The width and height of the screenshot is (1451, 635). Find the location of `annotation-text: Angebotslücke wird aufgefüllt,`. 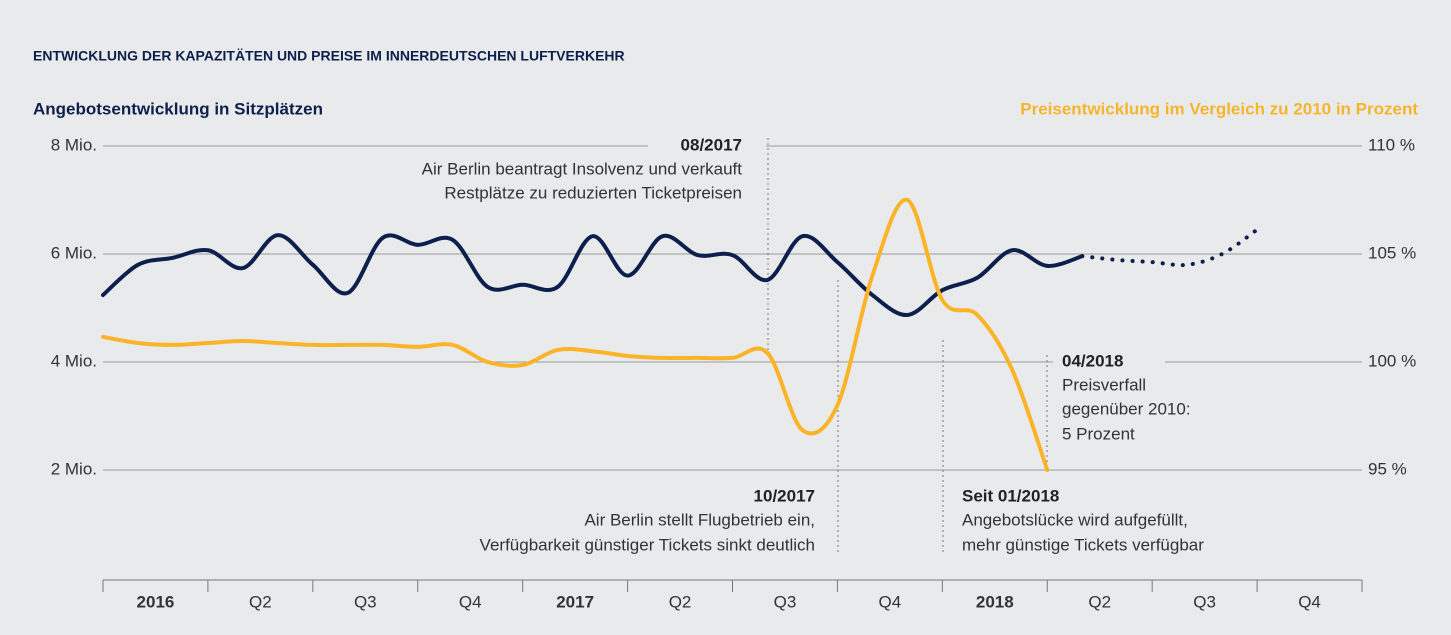

annotation-text: Angebotslücke wird aufgefüllt, is located at coordinates (1075, 519).